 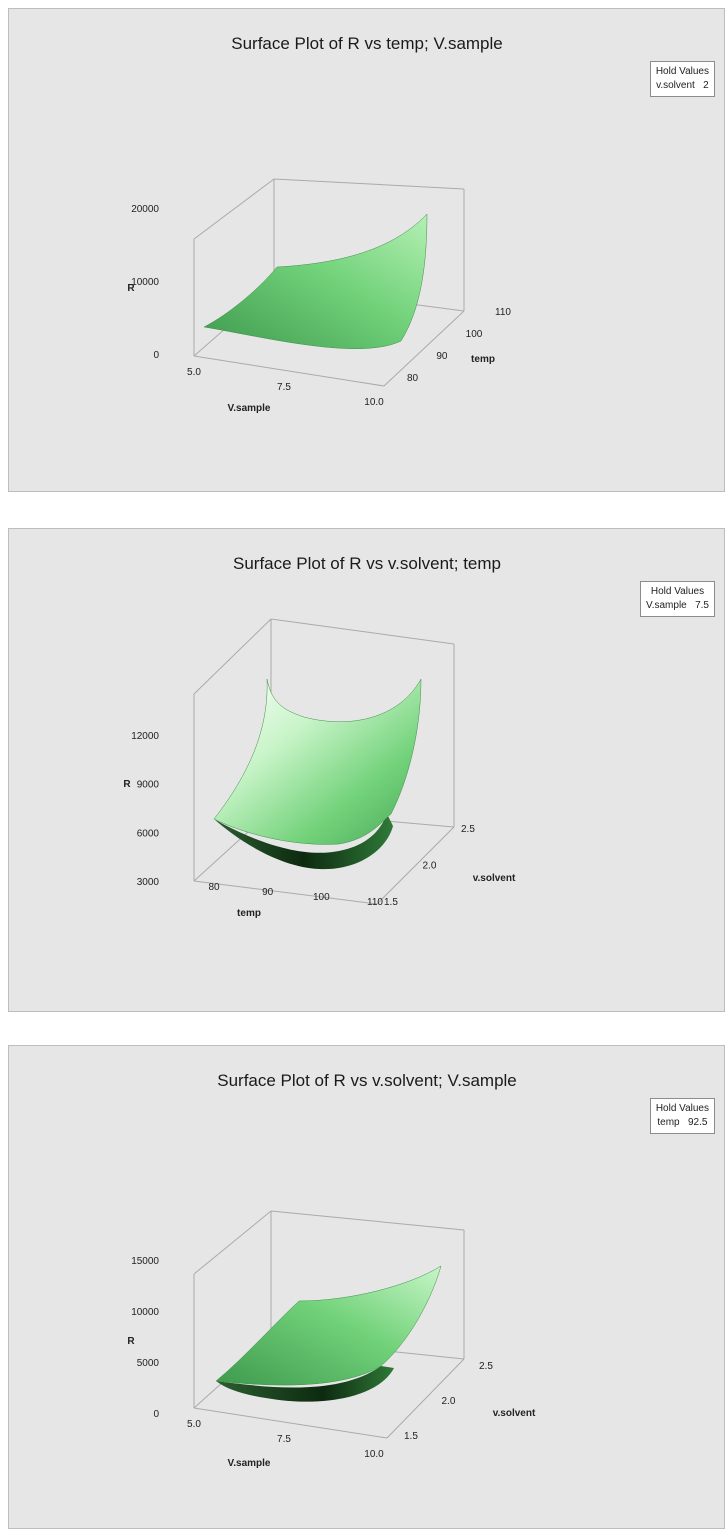 I want to click on x-tick-label: 100, so click(x=321, y=897).